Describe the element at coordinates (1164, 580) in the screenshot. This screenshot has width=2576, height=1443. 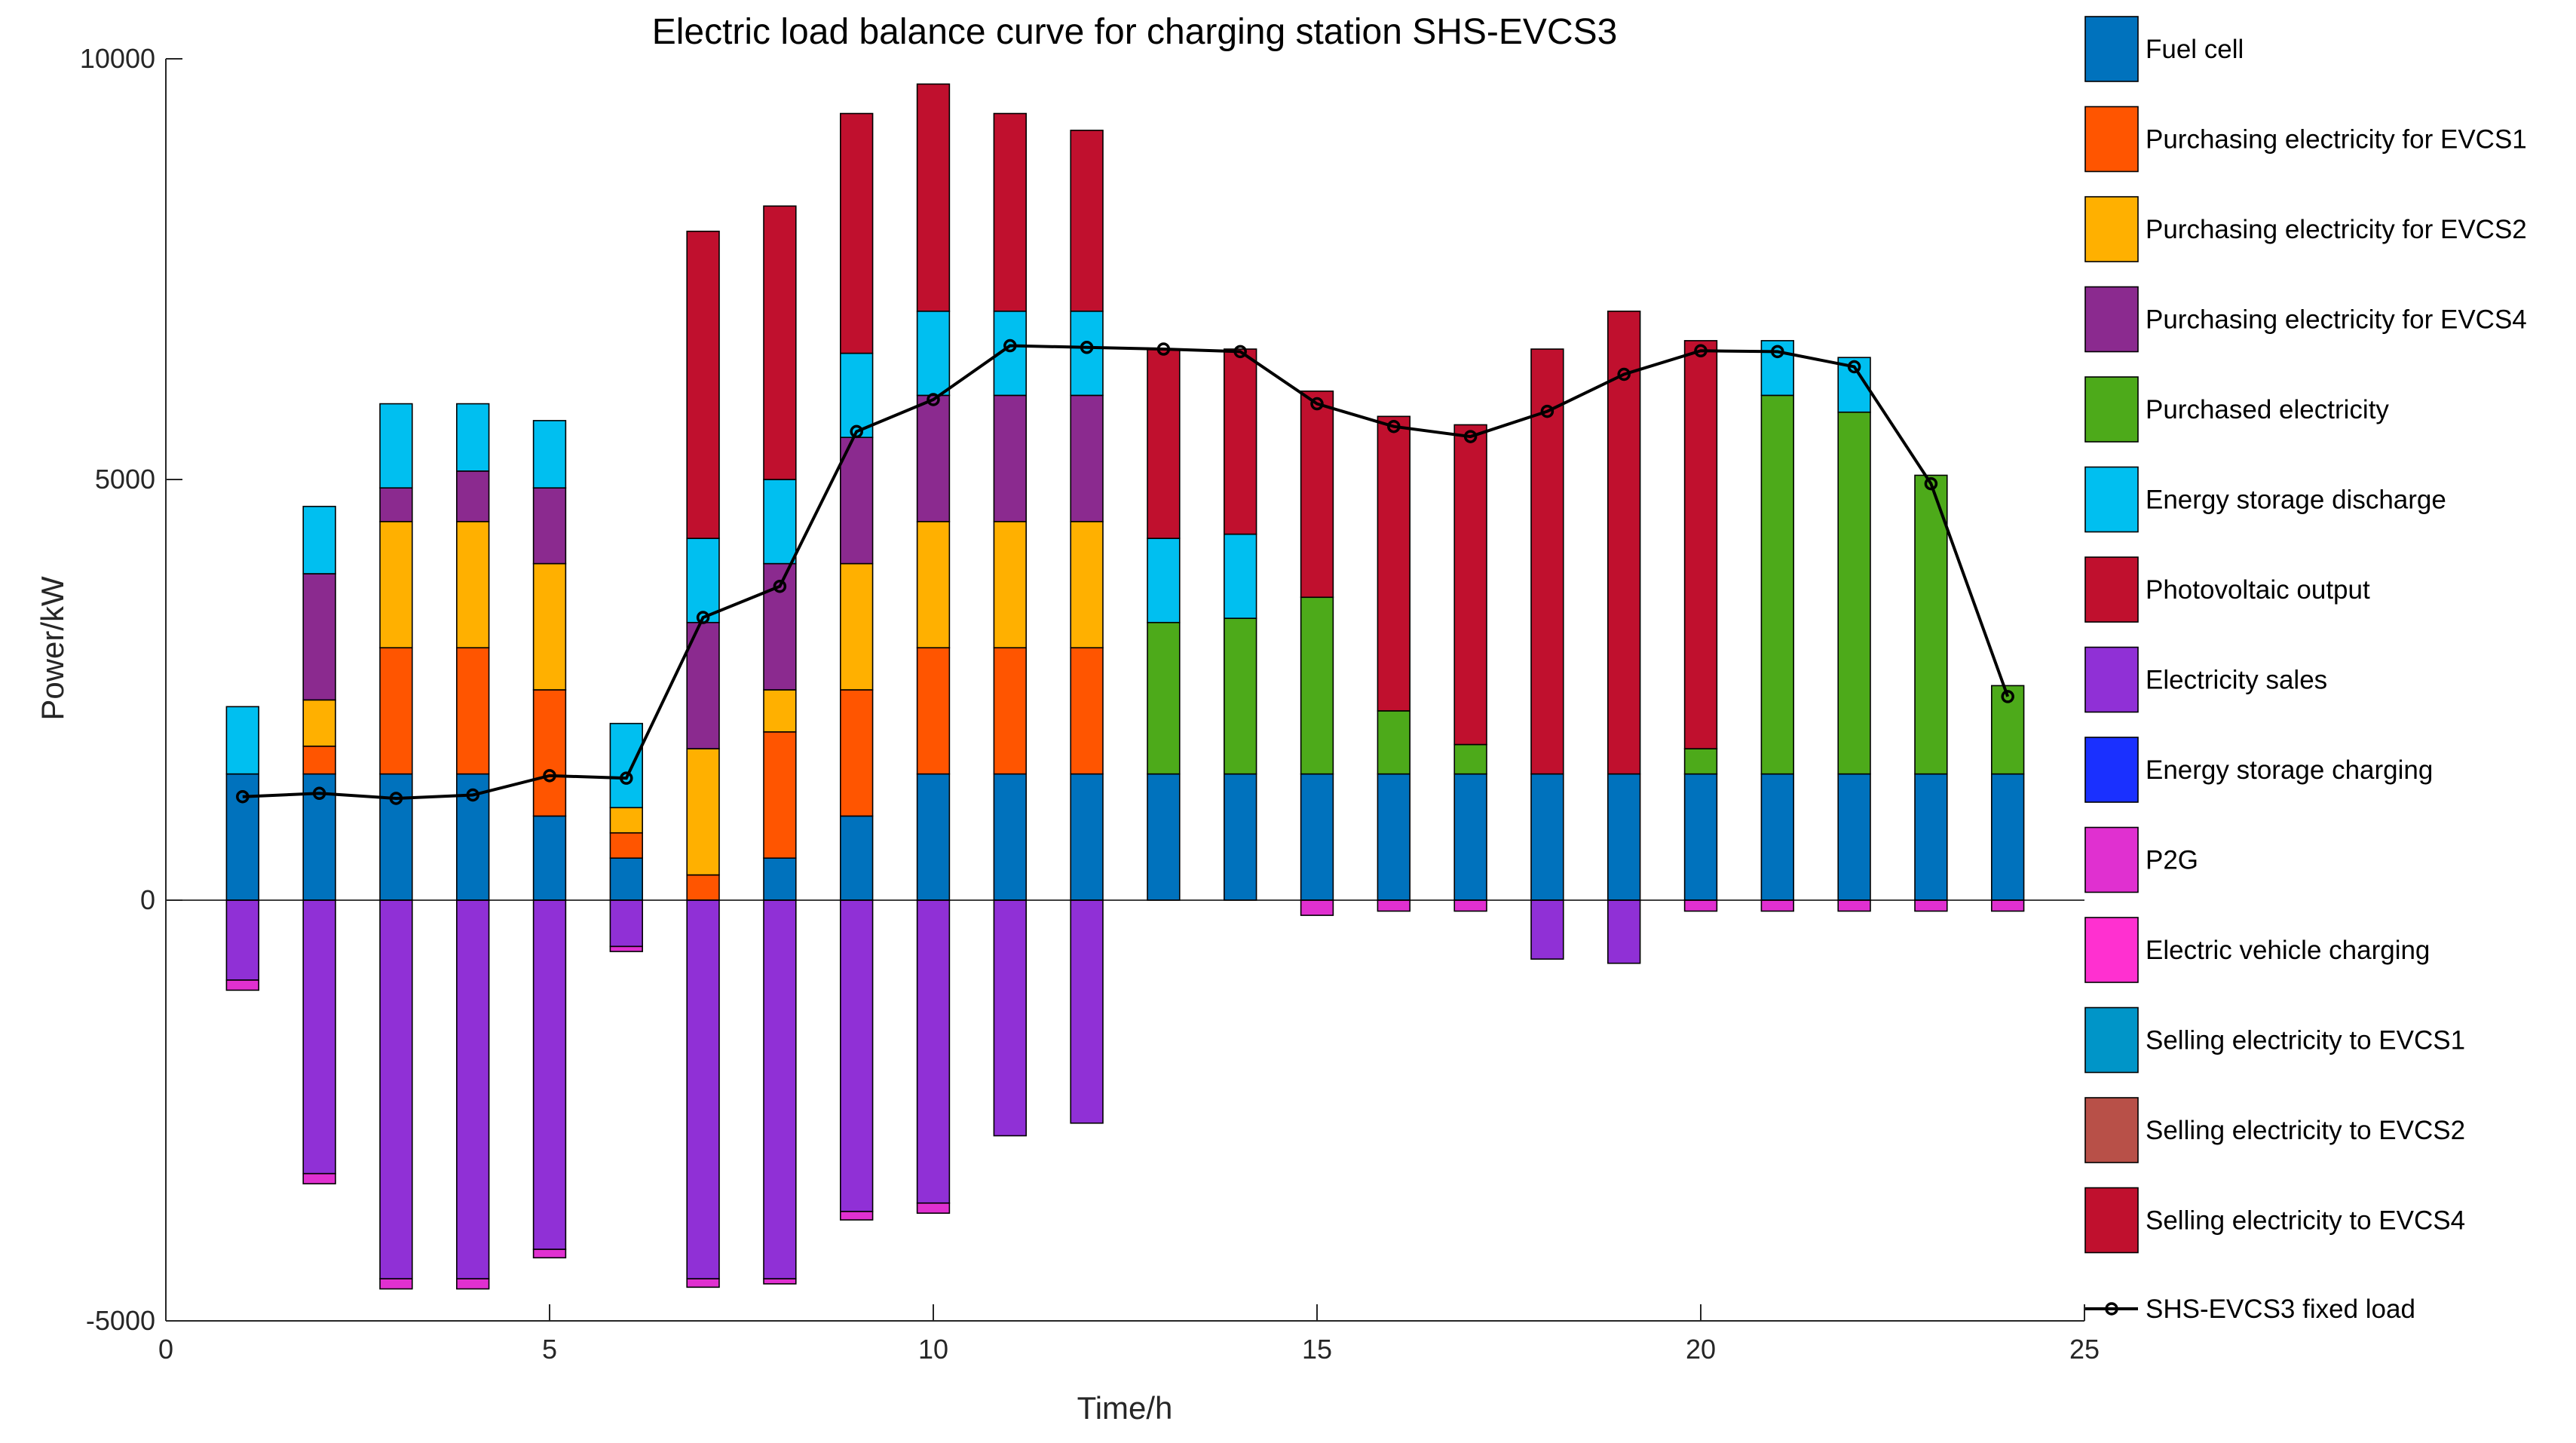
I see `bar-segment-energy-storage-discharge-h13` at that location.